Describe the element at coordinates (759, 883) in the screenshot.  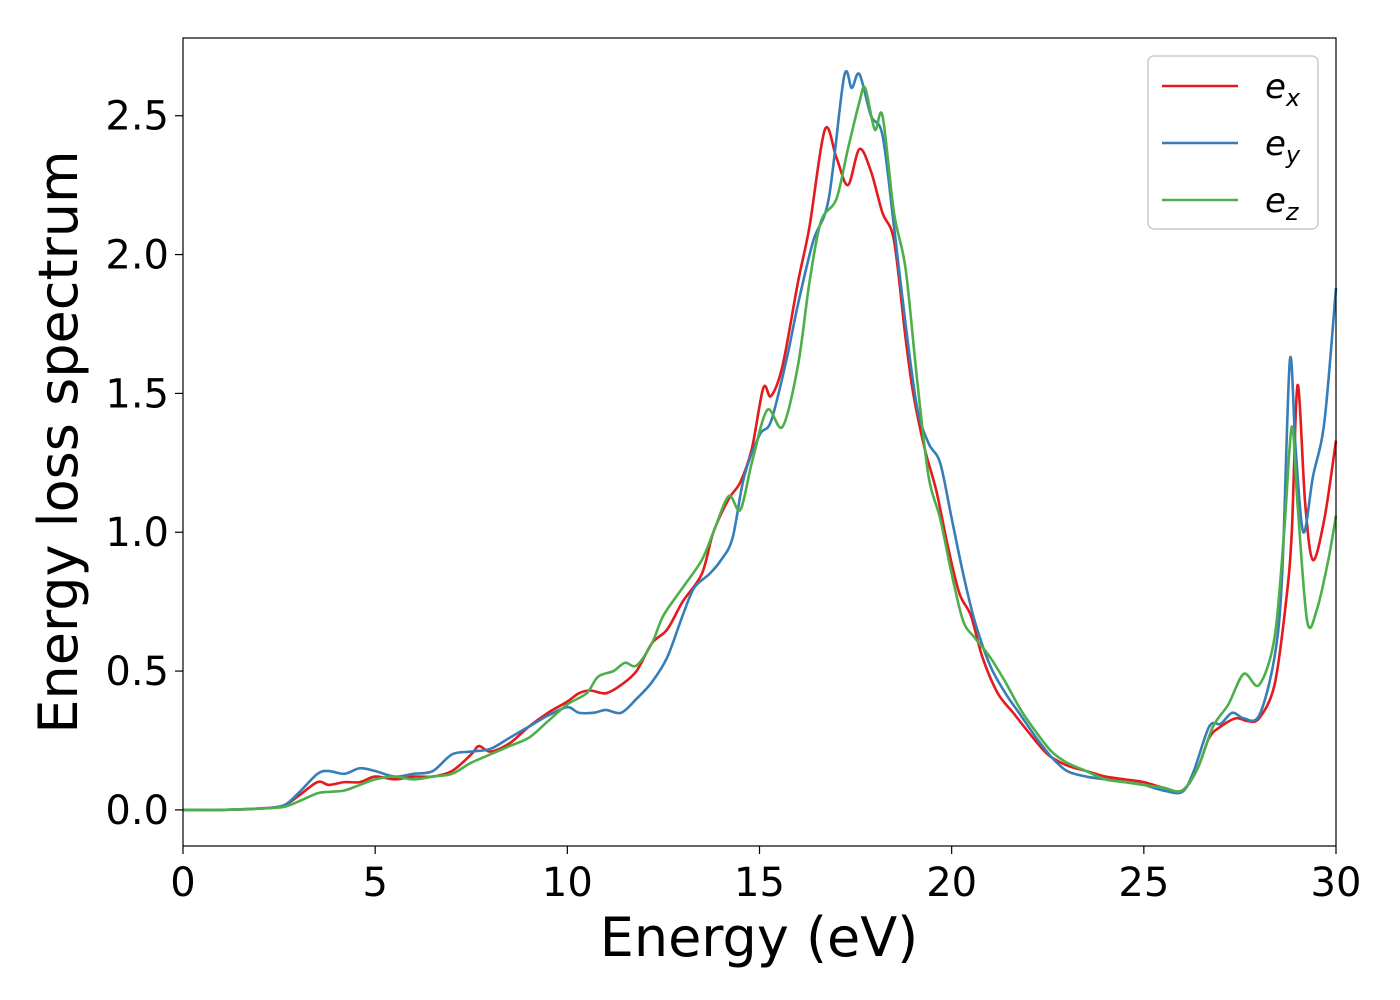
I see `x-tick-label: 15` at that location.